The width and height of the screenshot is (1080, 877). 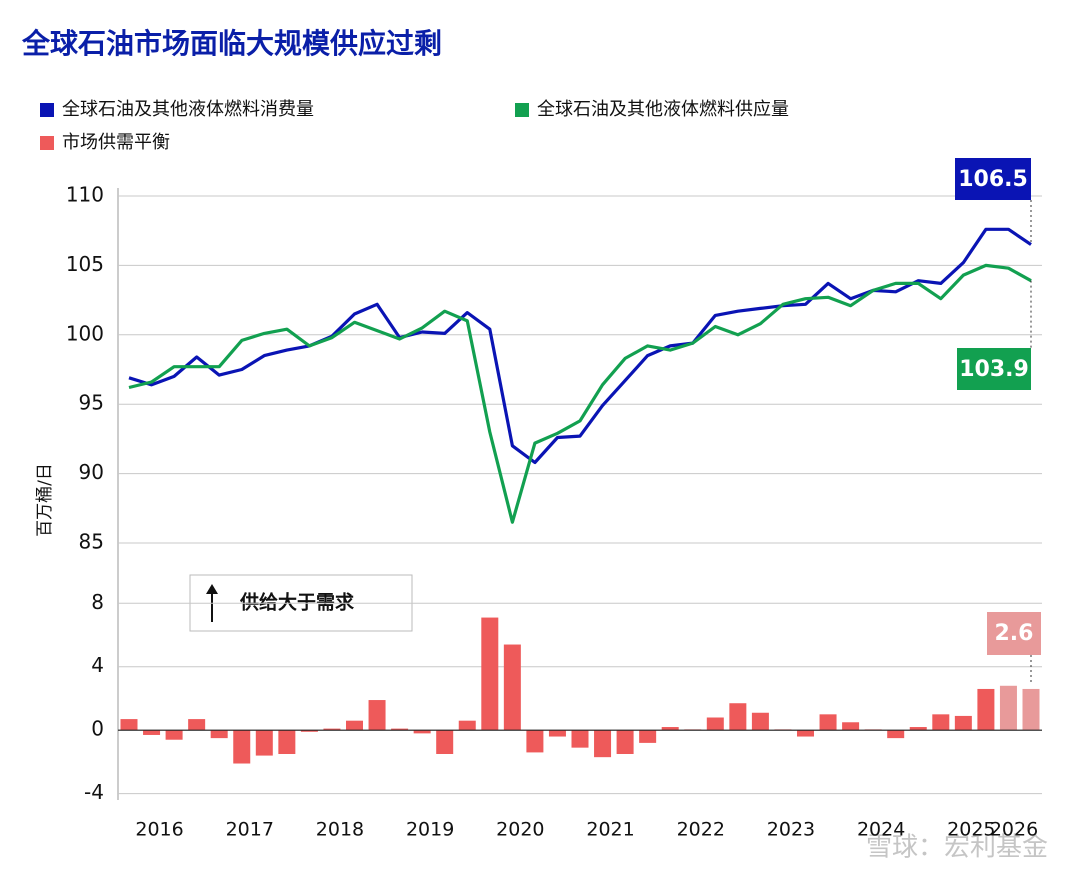 I want to click on legend-label: 全球石油及其他液体燃料消费量, so click(x=188, y=109).